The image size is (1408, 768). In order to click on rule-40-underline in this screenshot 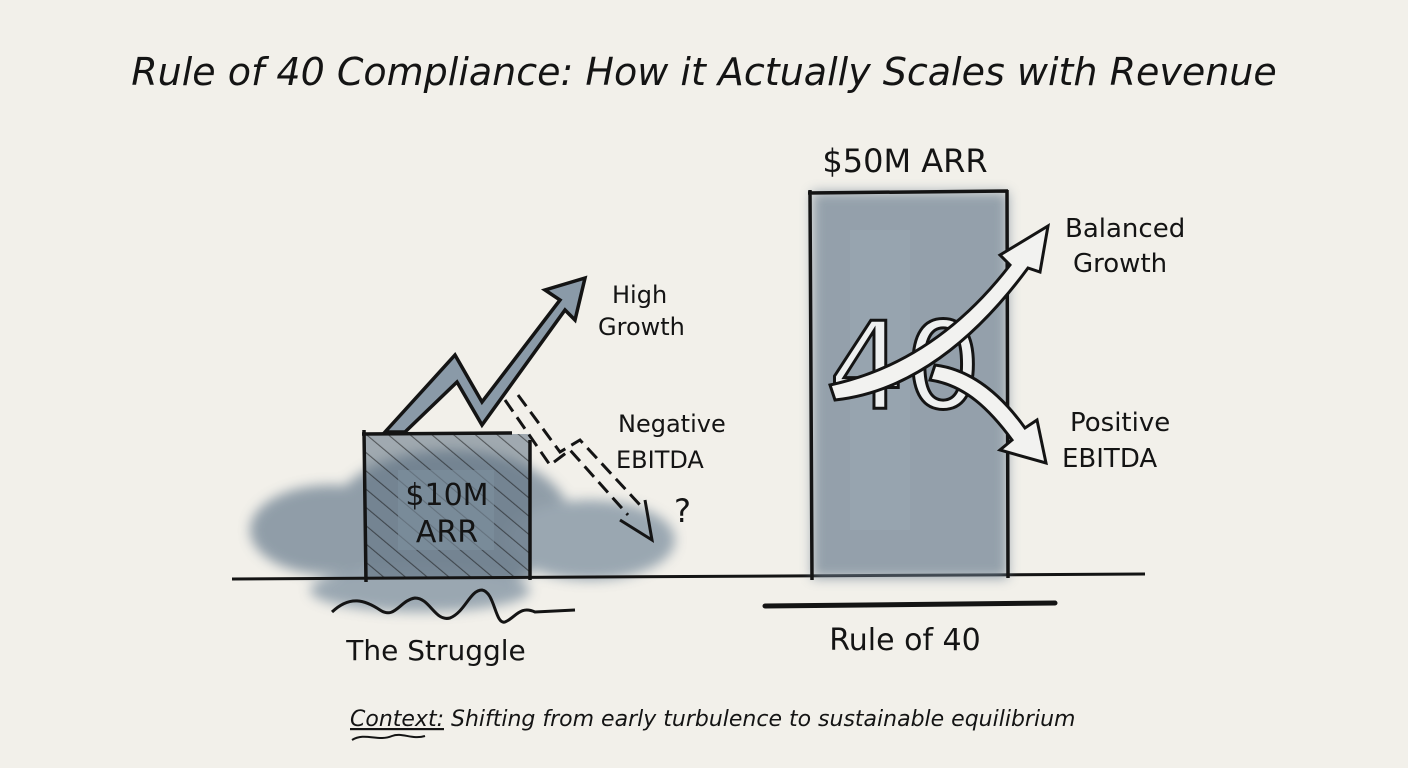, I will do `click(910, 604)`.